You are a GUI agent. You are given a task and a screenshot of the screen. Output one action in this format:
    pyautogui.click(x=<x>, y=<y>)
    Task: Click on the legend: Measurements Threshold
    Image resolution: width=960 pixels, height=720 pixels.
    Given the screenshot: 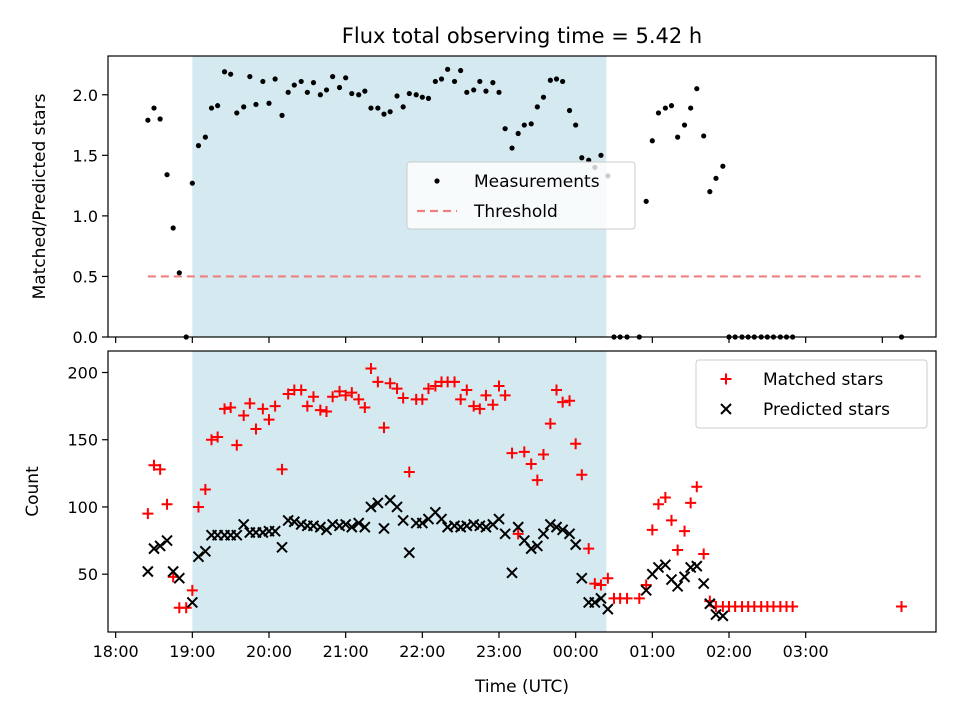 What is the action you would take?
    pyautogui.click(x=521, y=195)
    